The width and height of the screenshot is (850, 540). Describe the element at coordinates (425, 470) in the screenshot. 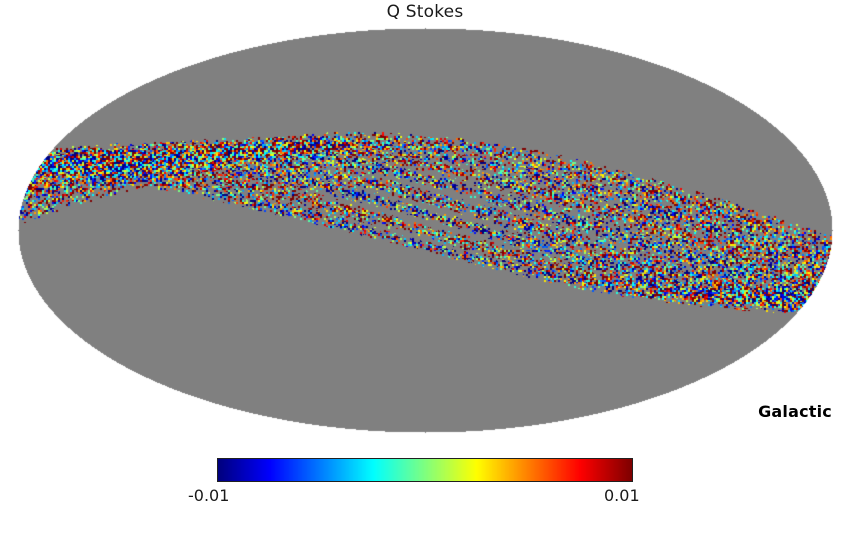

I see `colorbar-gradient` at that location.